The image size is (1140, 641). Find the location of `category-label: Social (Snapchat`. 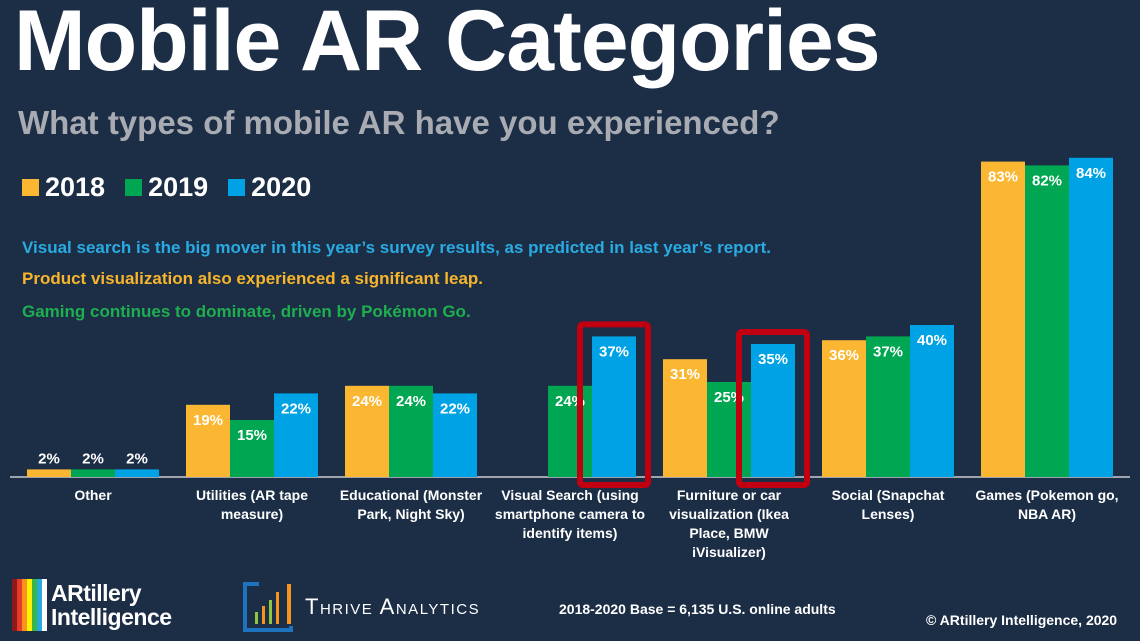

category-label: Social (Snapchat is located at coordinates (888, 495).